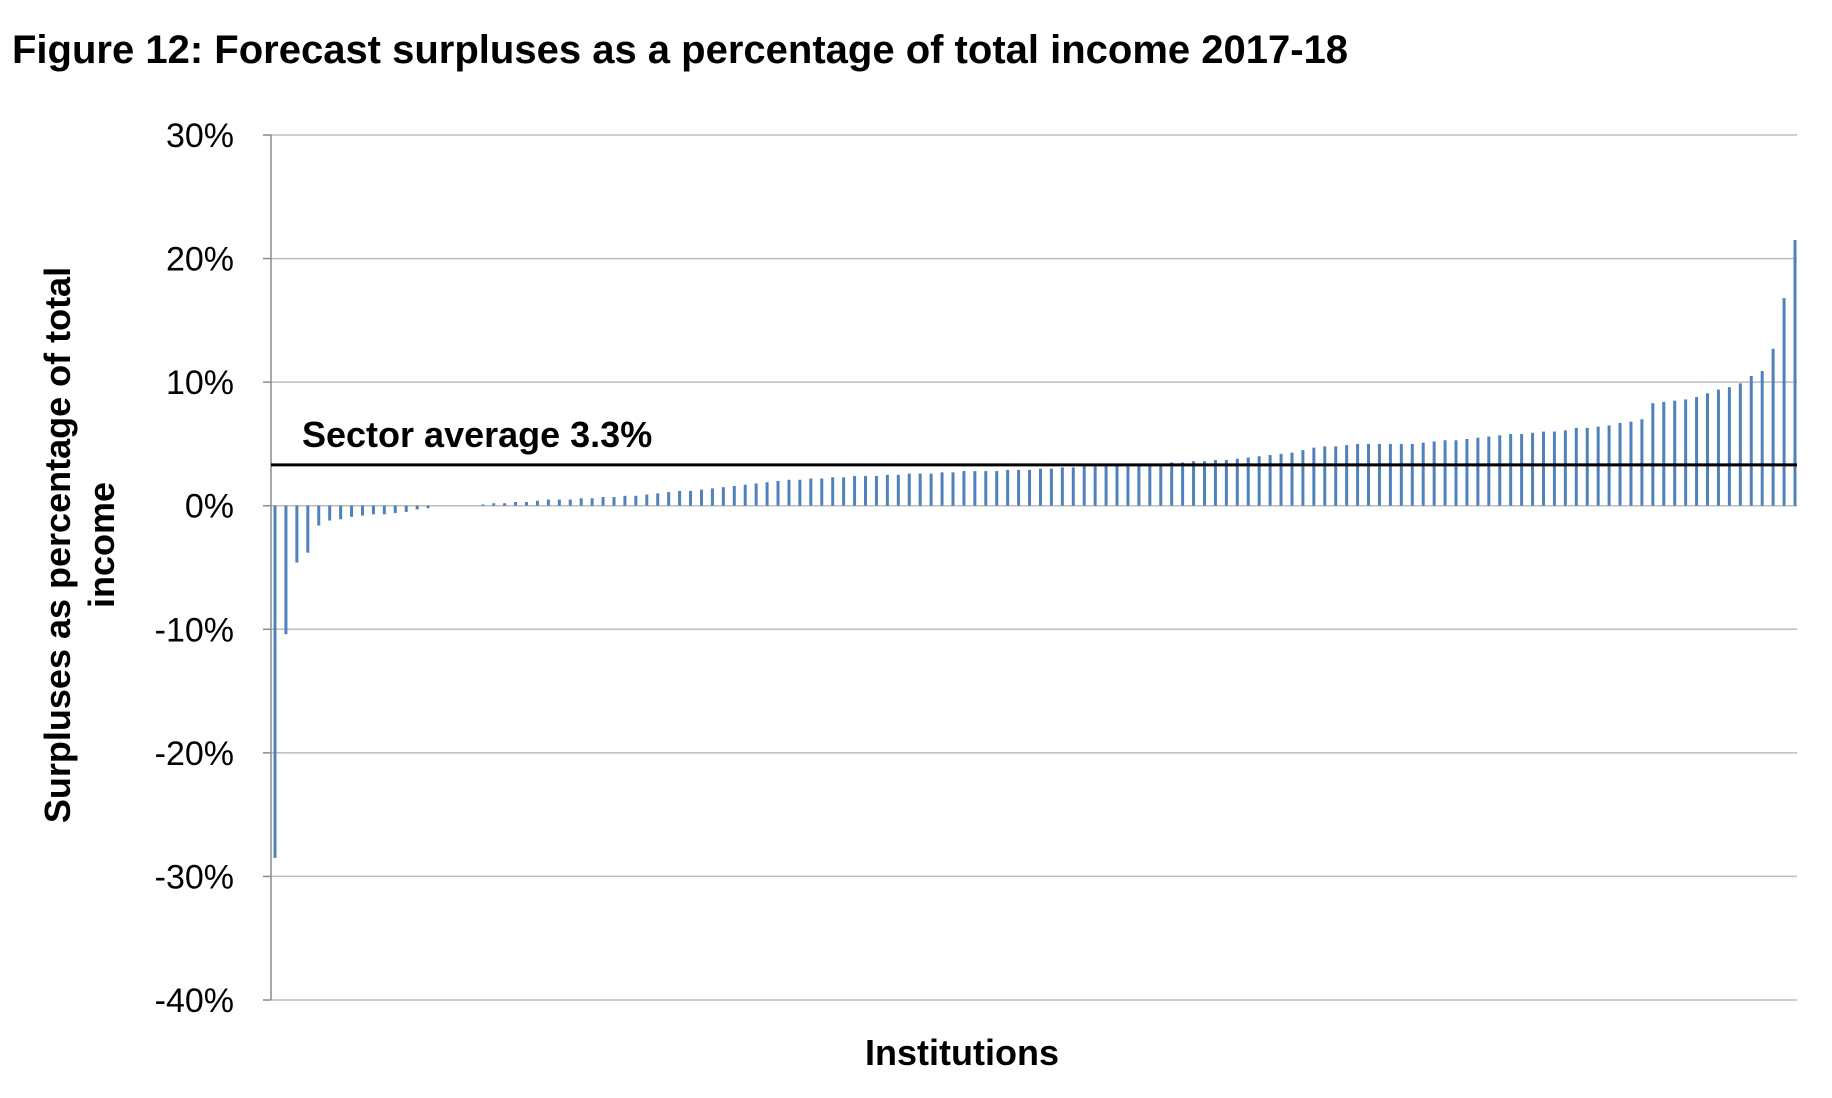  What do you see at coordinates (194, 1001) in the screenshot?
I see `y-tick-label: -40%` at bounding box center [194, 1001].